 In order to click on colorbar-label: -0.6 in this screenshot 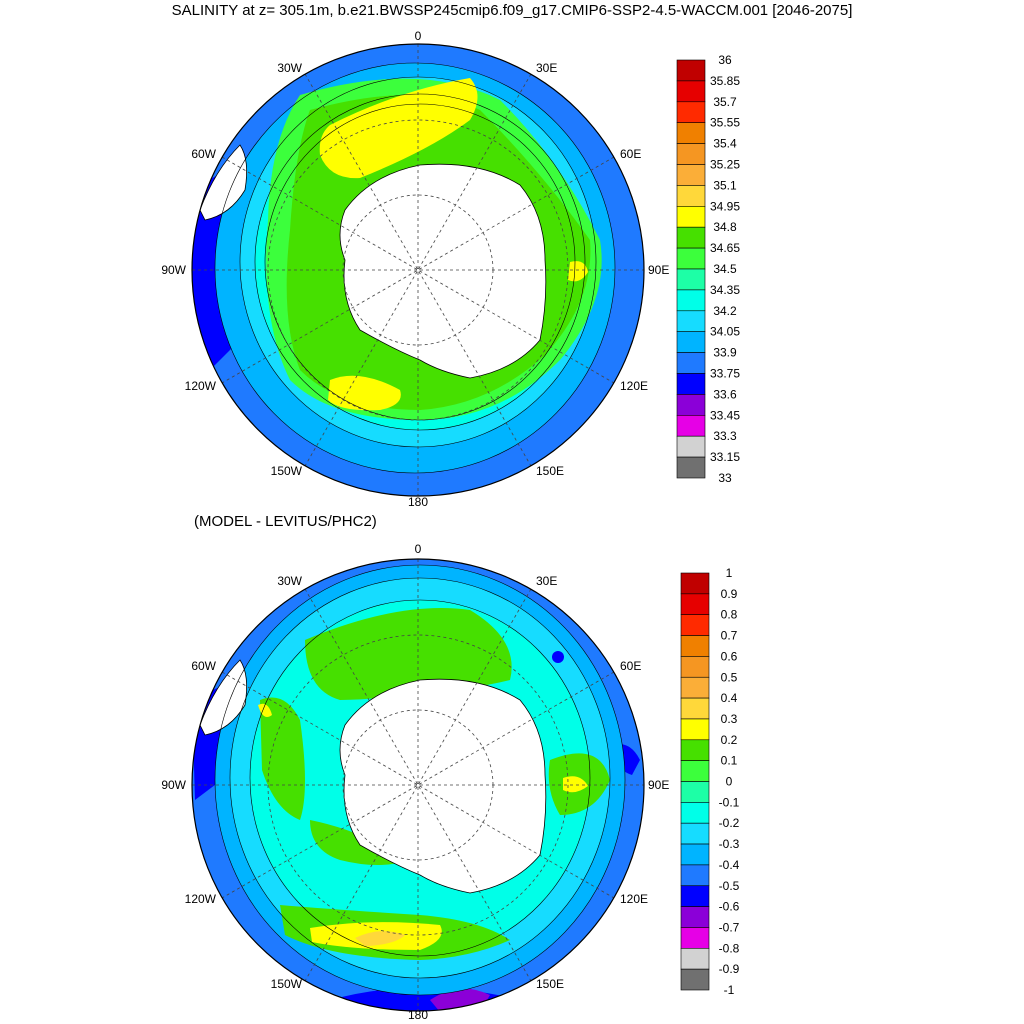, I will do `click(729, 907)`.